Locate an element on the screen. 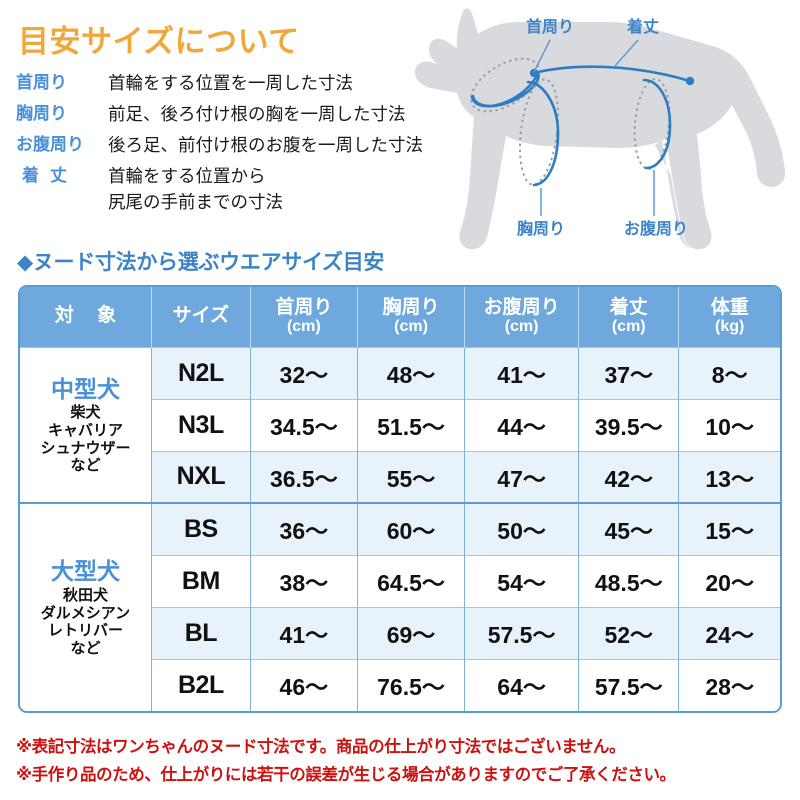 The image size is (800, 800). belly-measure-loop is located at coordinates (652, 124).